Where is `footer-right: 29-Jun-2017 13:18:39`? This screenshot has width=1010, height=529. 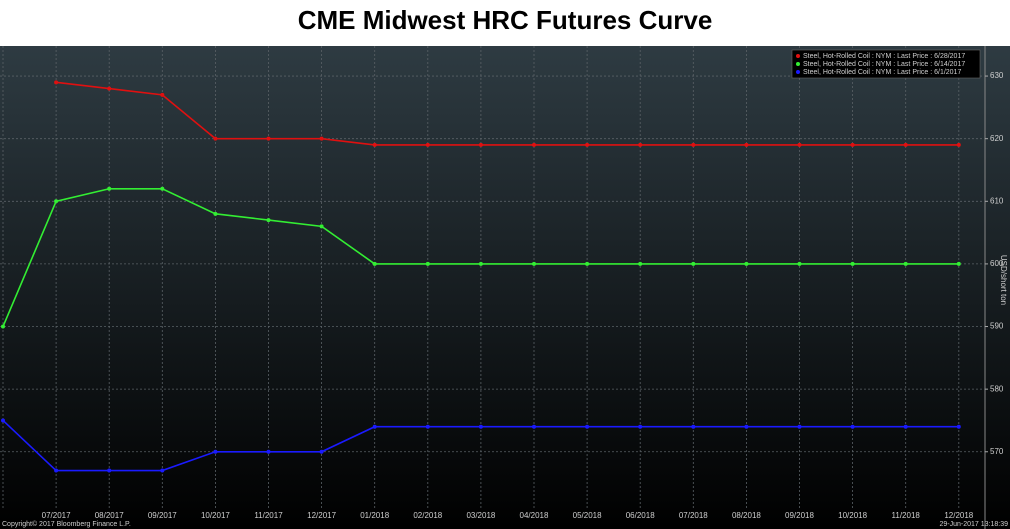 footer-right: 29-Jun-2017 13:18:39 is located at coordinates (974, 524).